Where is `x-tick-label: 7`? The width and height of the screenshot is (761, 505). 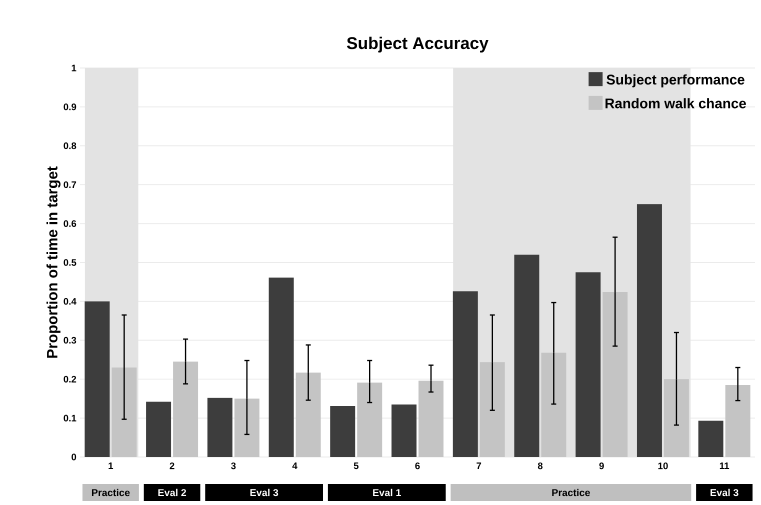 x-tick-label: 7 is located at coordinates (479, 466).